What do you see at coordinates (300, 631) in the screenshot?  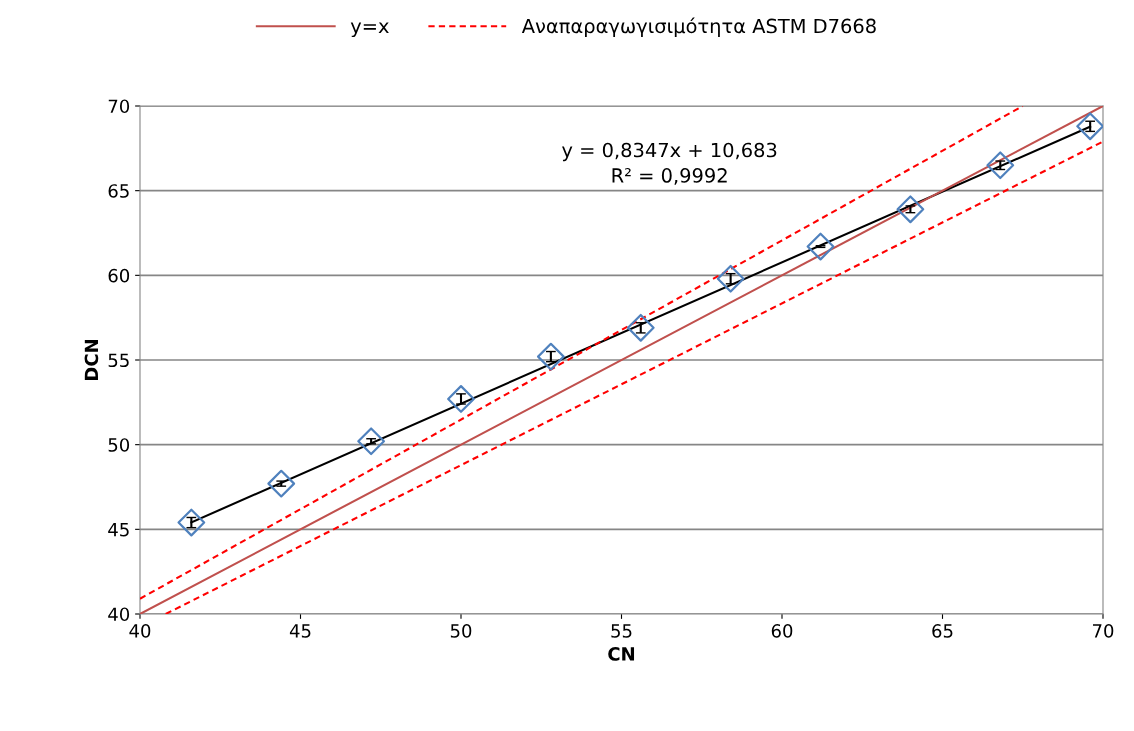 I see `x-tick-label: 45` at bounding box center [300, 631].